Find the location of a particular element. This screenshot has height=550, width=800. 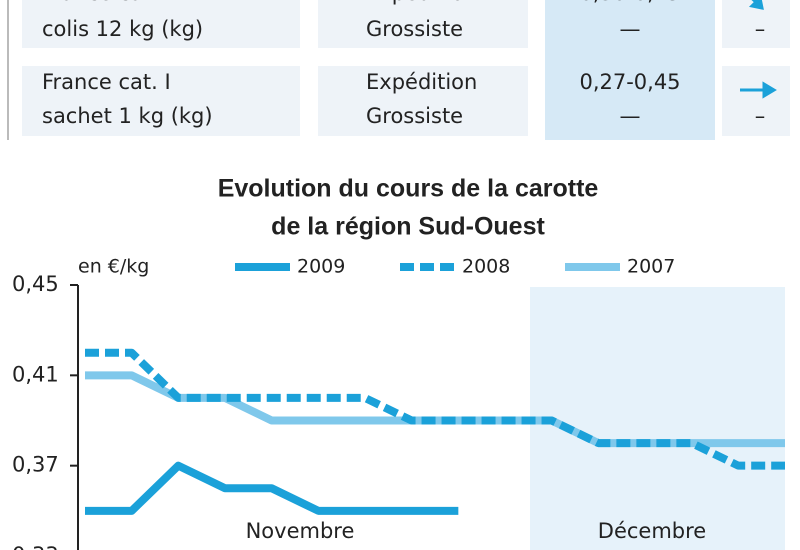

legend-label: 2009 is located at coordinates (321, 267).